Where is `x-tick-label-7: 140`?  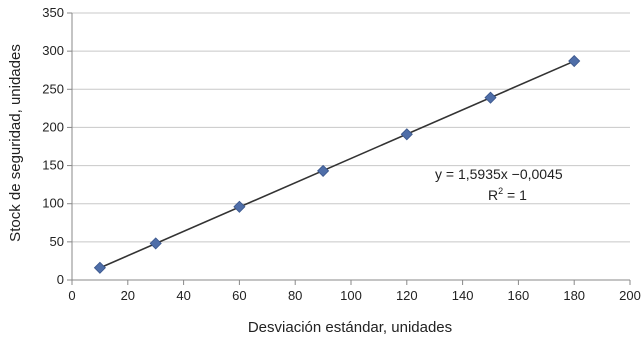
x-tick-label-7: 140 is located at coordinates (463, 295).